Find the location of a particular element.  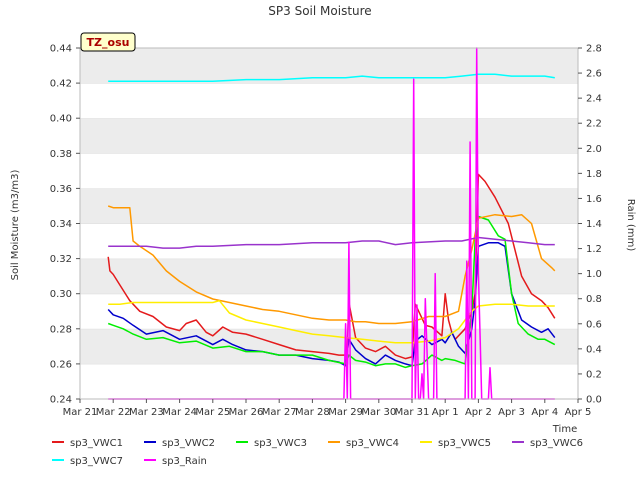

y-tick-label-left: 0.28 is located at coordinates (61, 329).